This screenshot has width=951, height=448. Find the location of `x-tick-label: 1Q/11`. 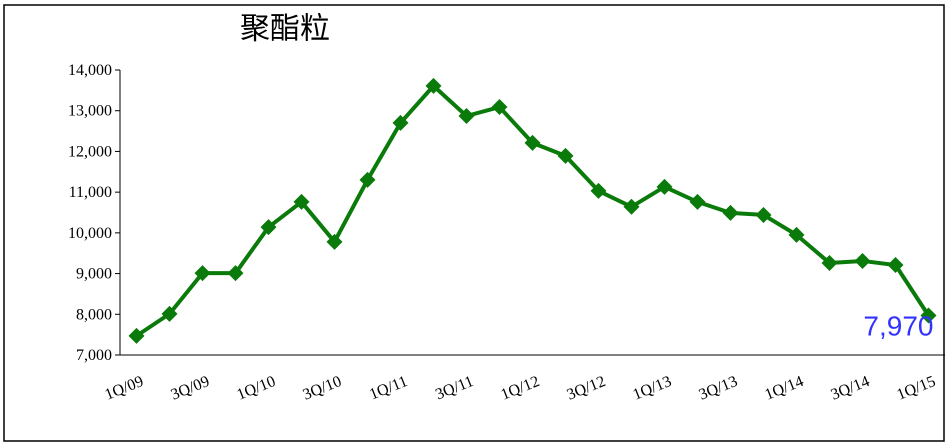

x-tick-label: 1Q/11 is located at coordinates (388, 388).